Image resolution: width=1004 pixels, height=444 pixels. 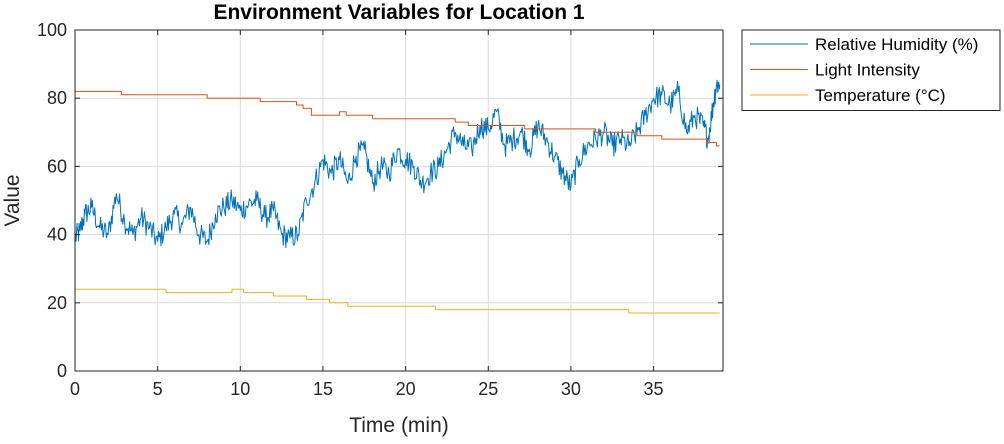 What do you see at coordinates (398, 12) in the screenshot?
I see `chart-title: Environment Variables for Location 1` at bounding box center [398, 12].